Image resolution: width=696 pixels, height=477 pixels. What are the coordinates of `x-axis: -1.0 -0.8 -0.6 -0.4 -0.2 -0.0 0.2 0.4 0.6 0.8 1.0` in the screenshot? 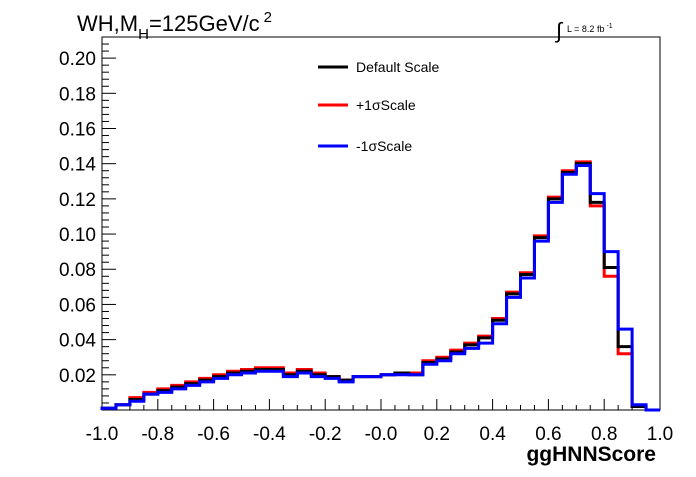 It's located at (379, 422).